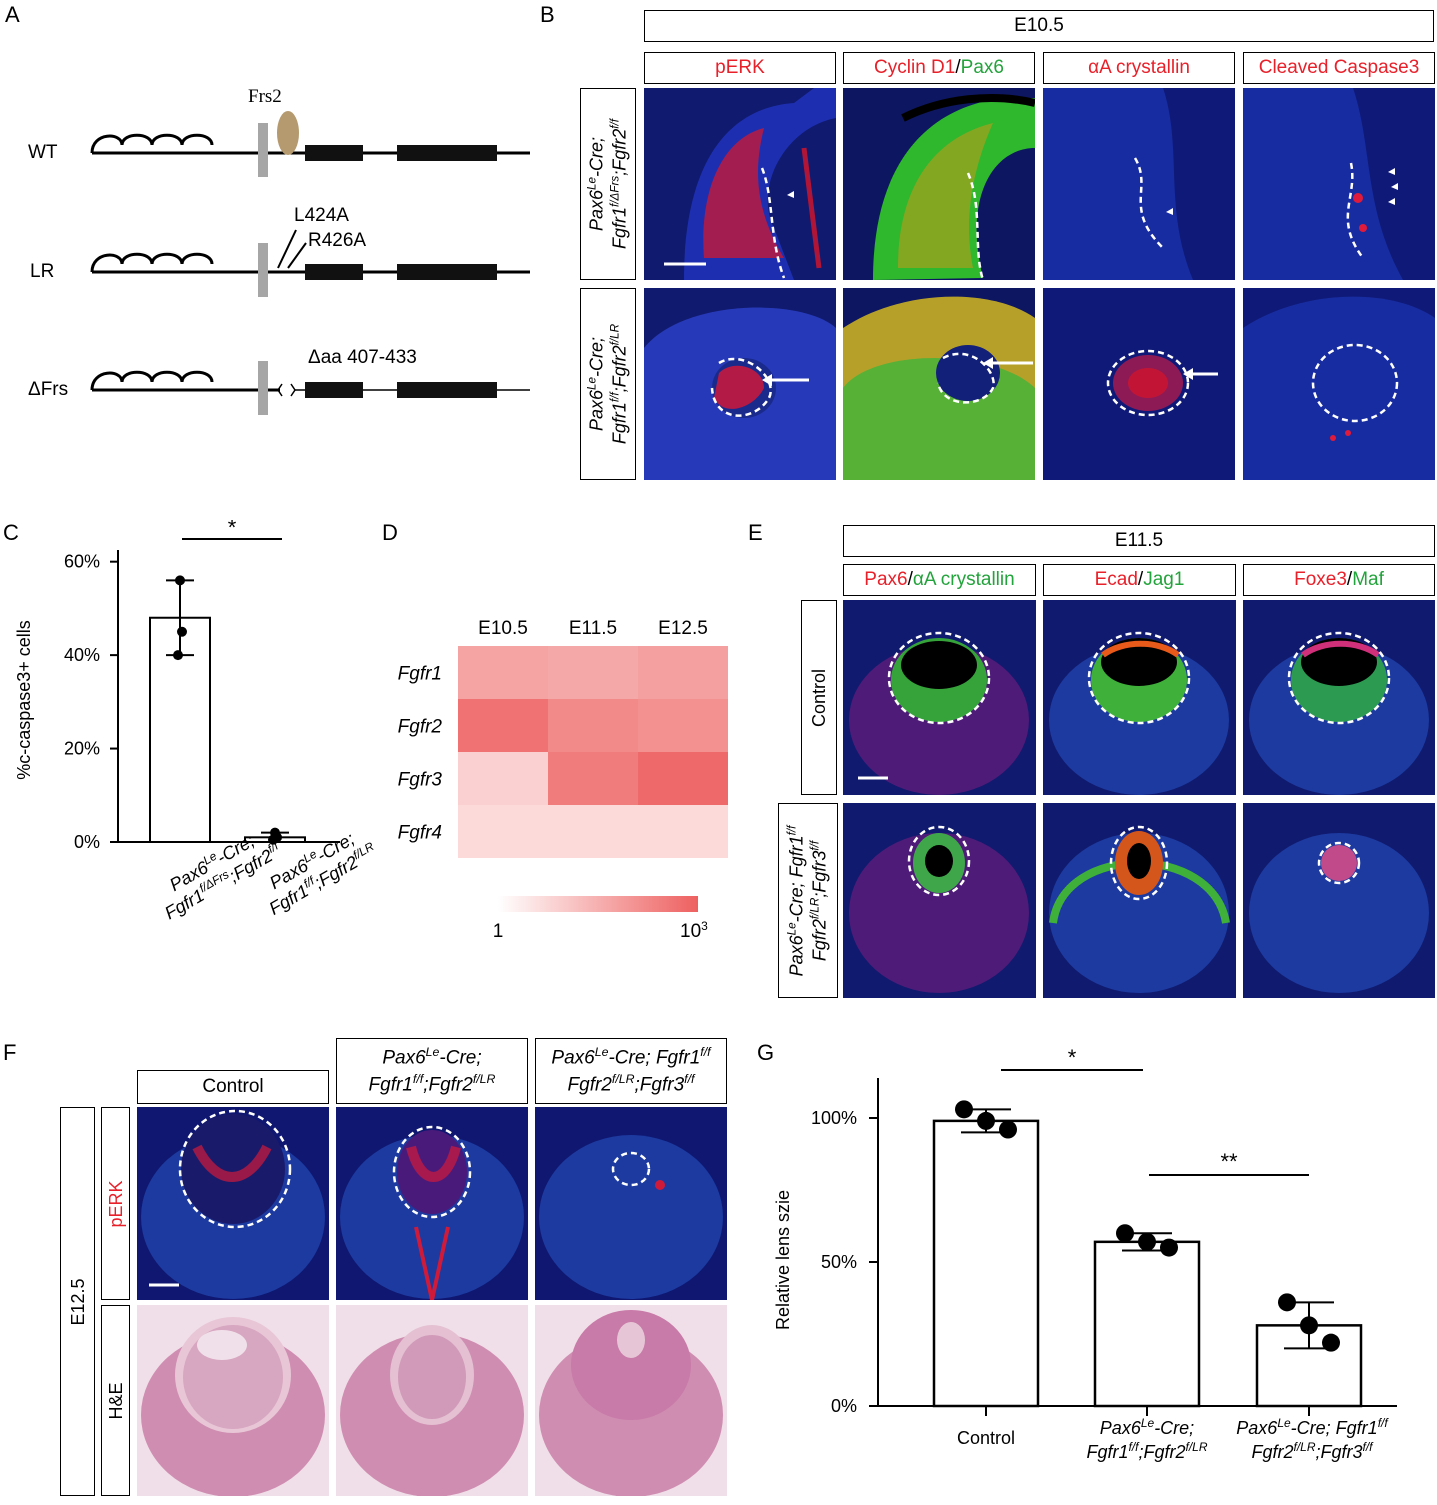 The image size is (1437, 1505). Describe the element at coordinates (48, 389) in the screenshot. I see `dfrs-label: ΔFrs` at that location.